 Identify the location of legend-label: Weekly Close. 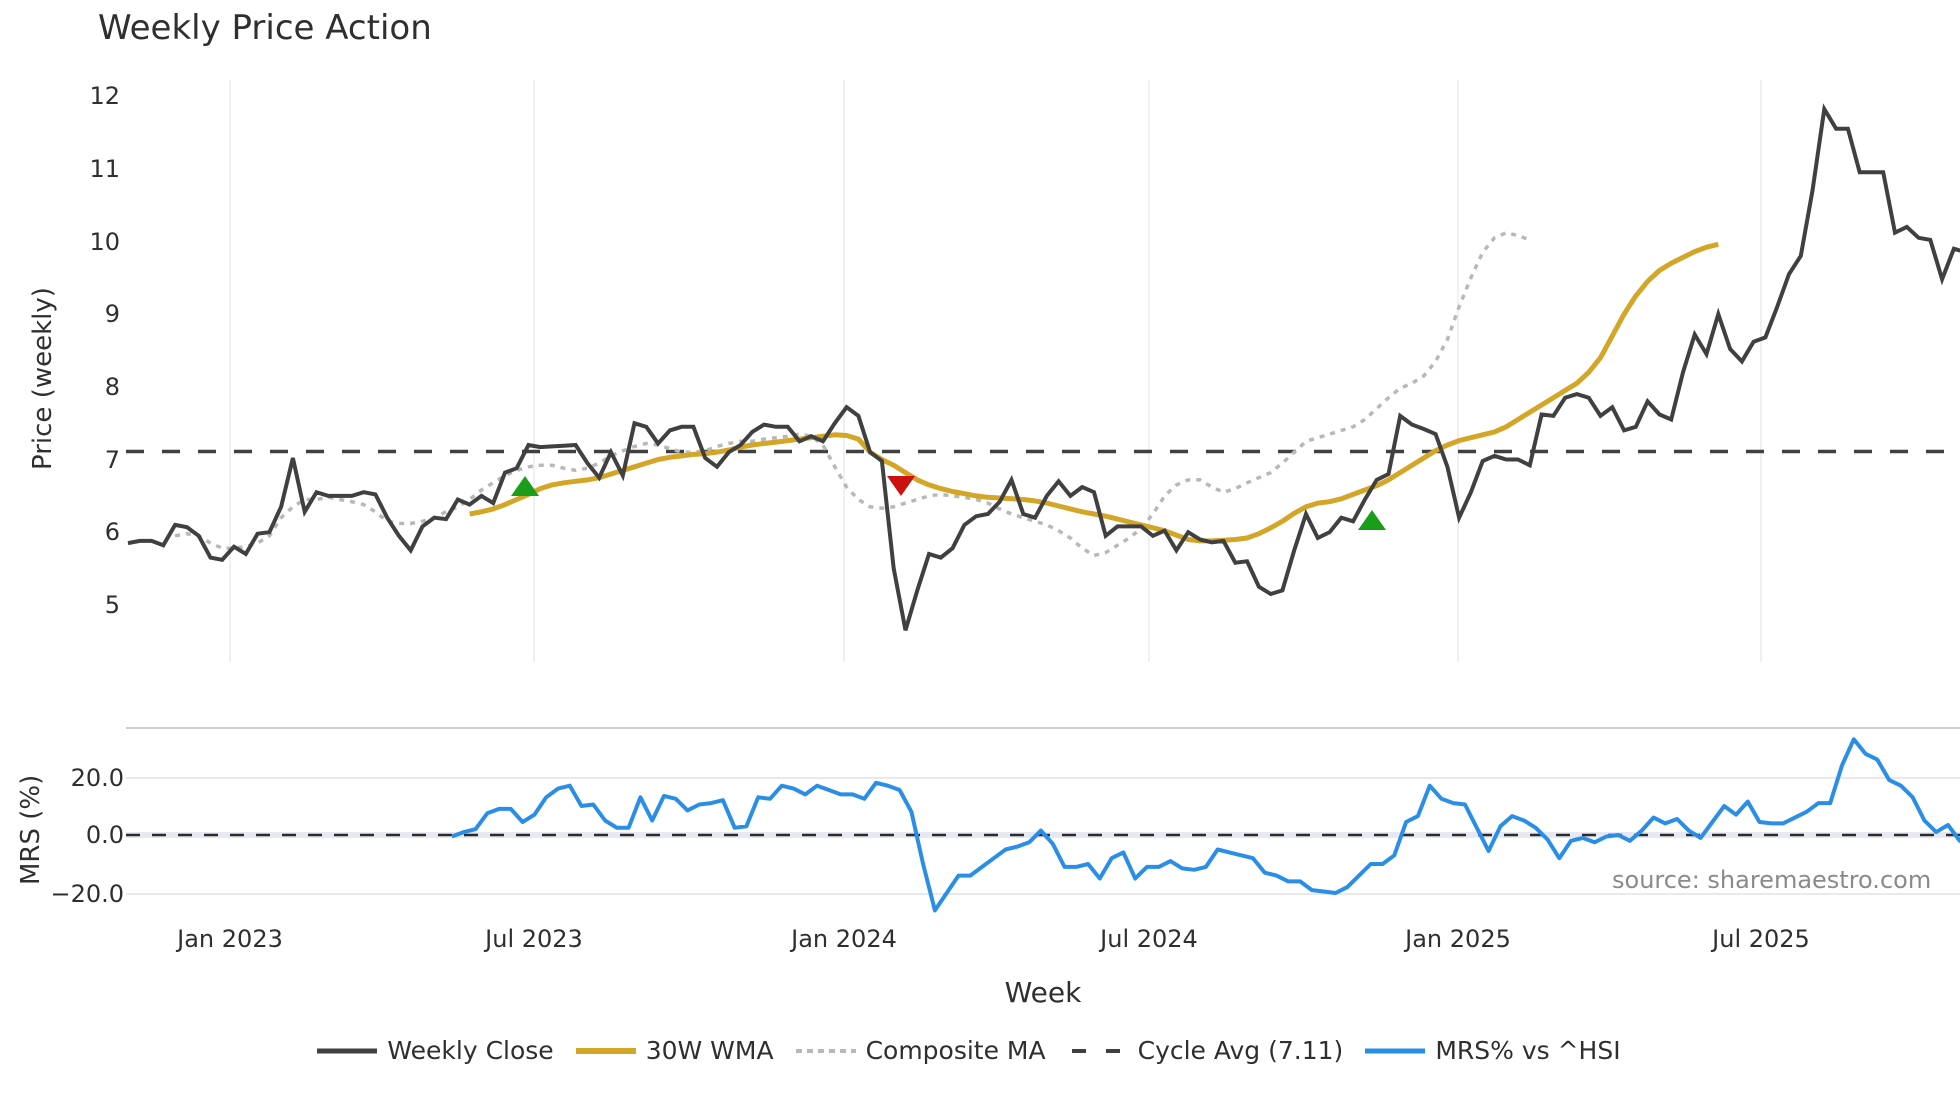
(470, 1050).